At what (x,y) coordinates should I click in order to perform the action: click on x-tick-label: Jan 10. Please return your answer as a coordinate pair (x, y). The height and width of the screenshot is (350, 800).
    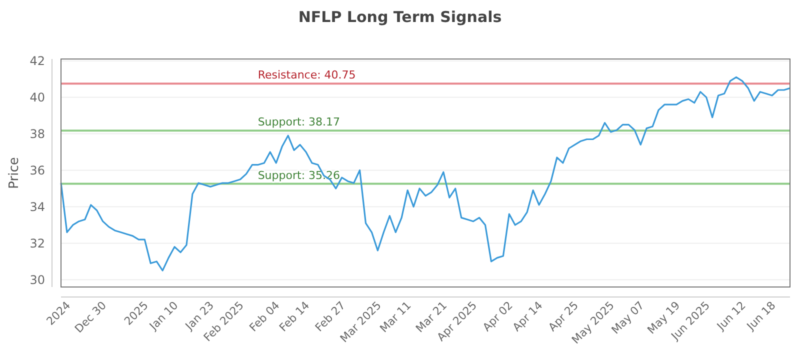
    Looking at the image, I should click on (163, 316).